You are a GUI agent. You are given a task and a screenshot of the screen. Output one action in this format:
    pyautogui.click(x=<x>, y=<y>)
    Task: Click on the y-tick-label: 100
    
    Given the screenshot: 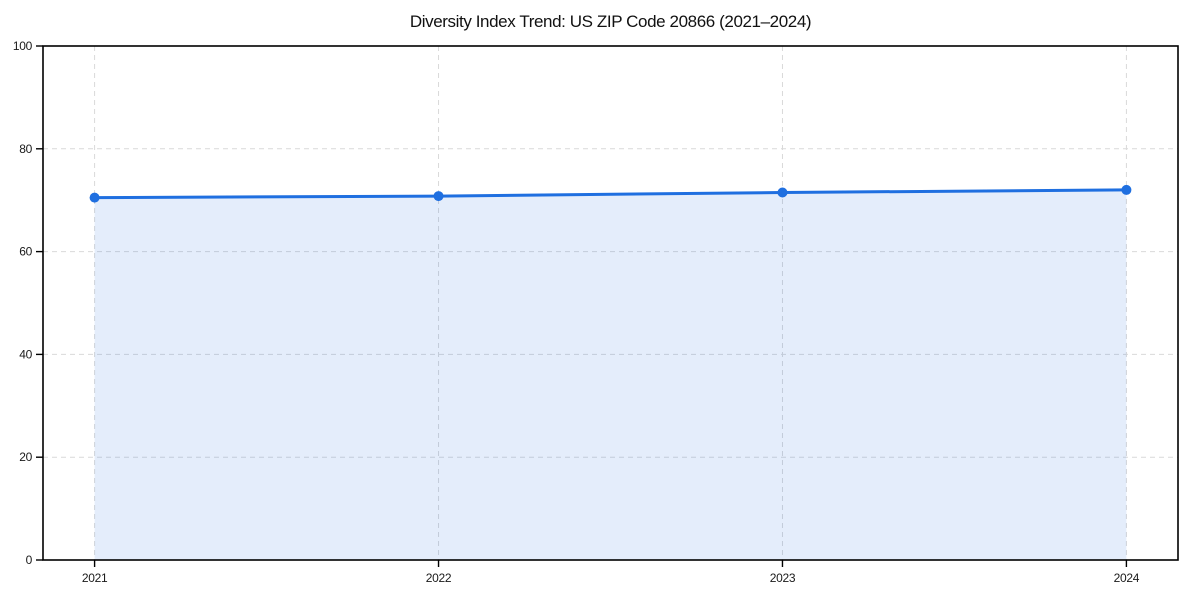 What is the action you would take?
    pyautogui.click(x=23, y=46)
    